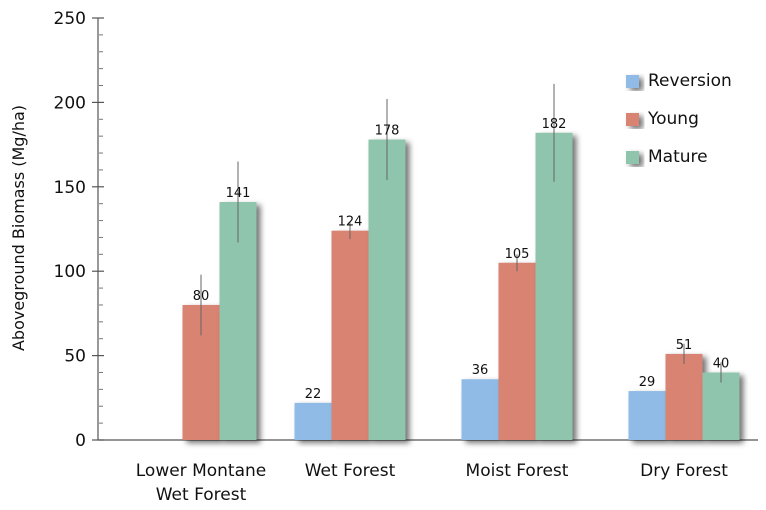 Image resolution: width=766 pixels, height=510 pixels. What do you see at coordinates (678, 157) in the screenshot?
I see `legend-label: Mature` at bounding box center [678, 157].